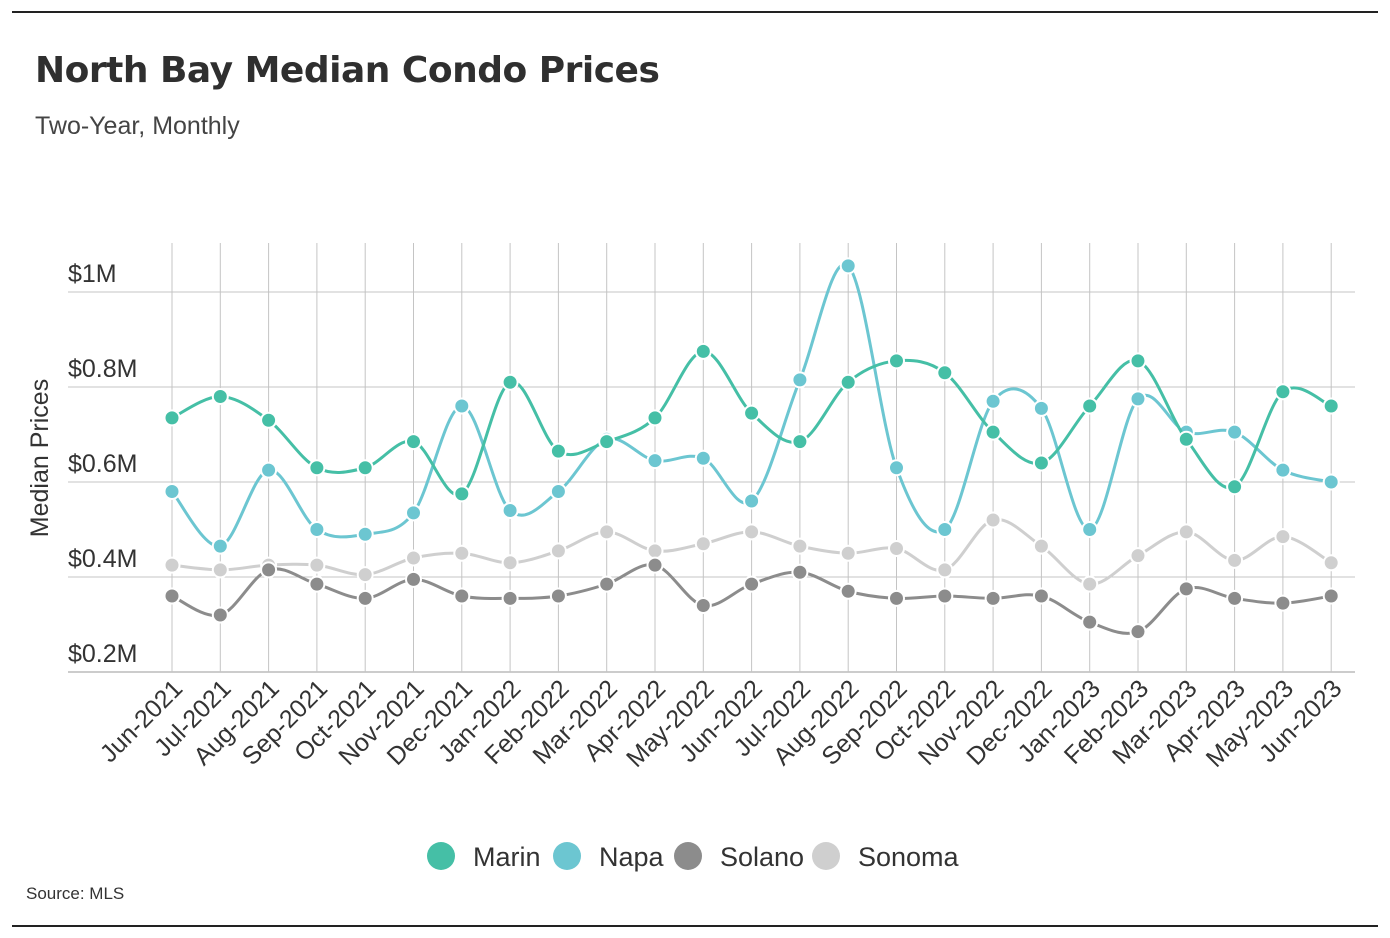  Describe the element at coordinates (632, 857) in the screenshot. I see `legend-label: Napa` at that location.